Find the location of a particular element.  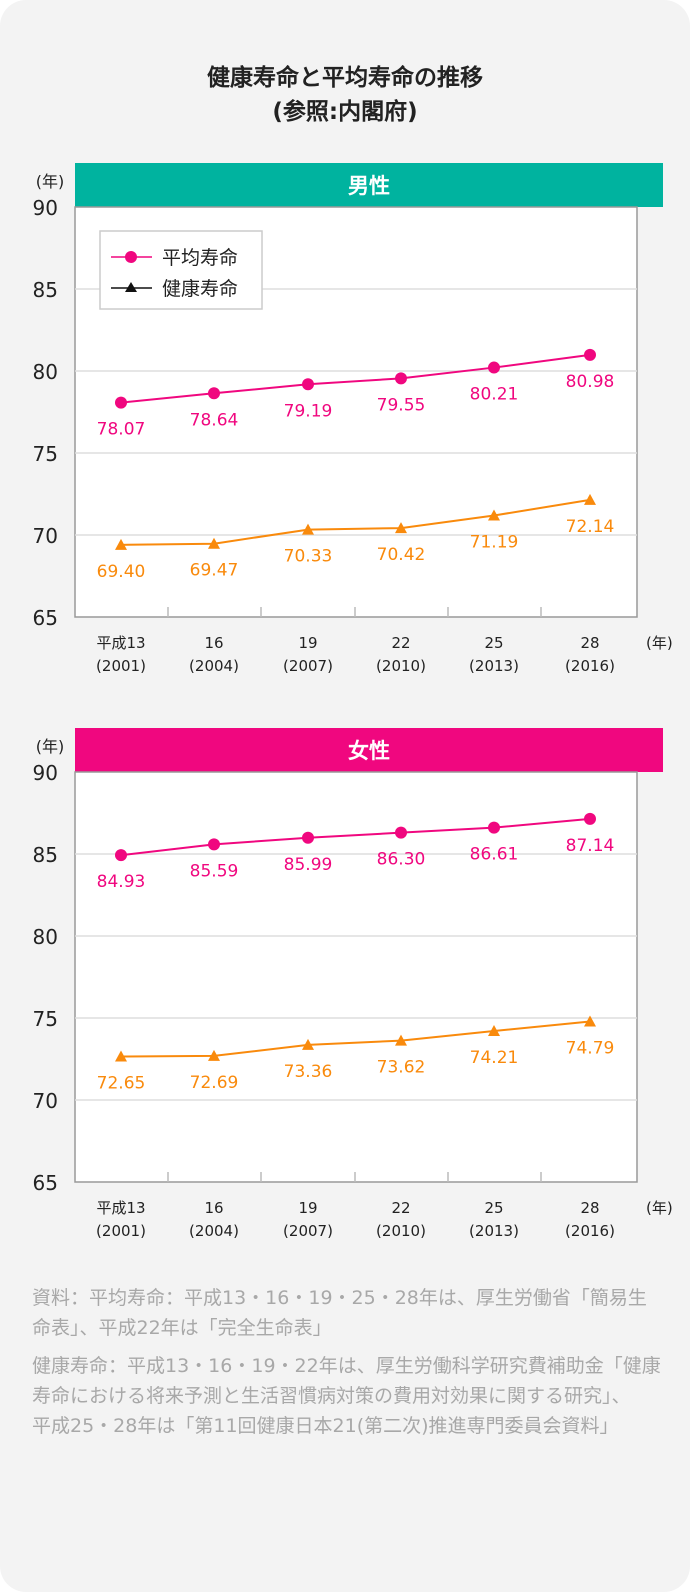

data-label: 85.59 is located at coordinates (214, 871).